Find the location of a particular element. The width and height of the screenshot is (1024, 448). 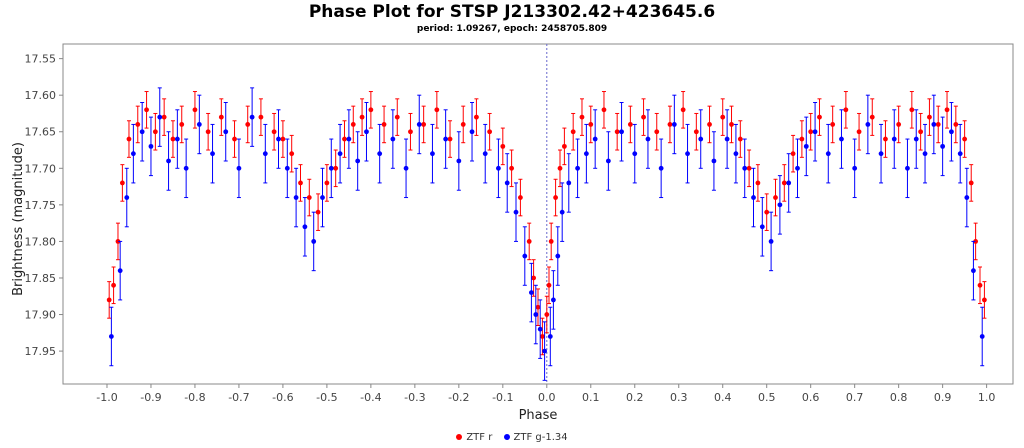

y-tick-label: 17.85 is located at coordinates (41, 278).